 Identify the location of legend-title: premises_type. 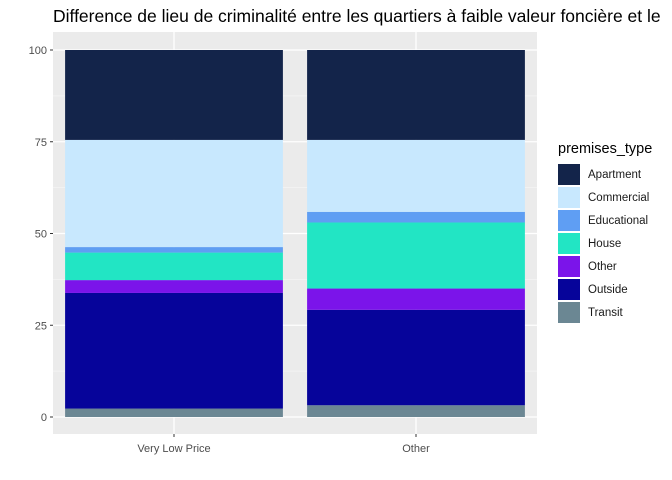
(605, 149).